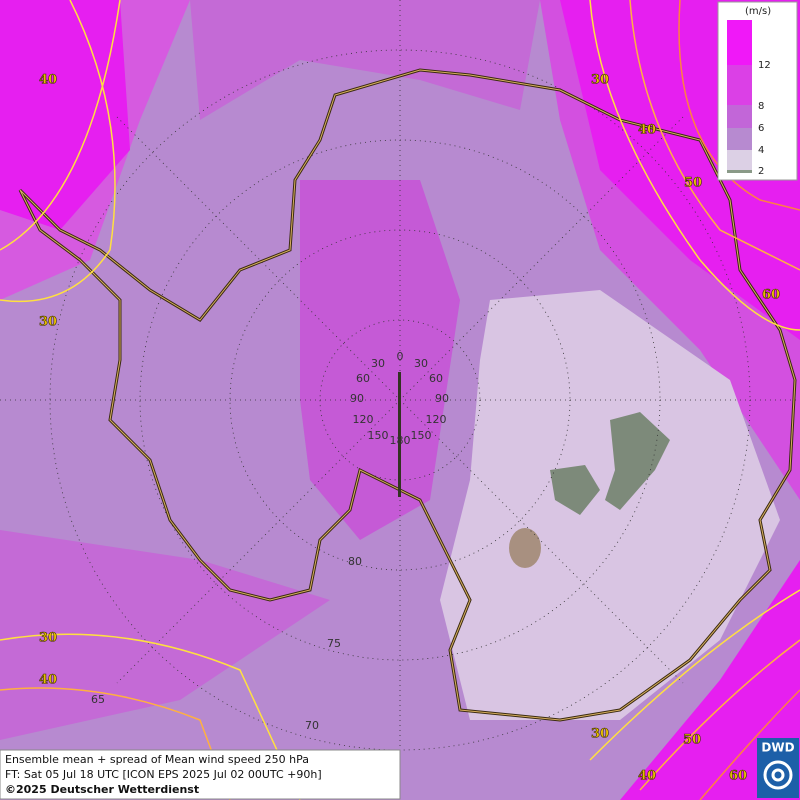 This screenshot has height=800, width=800. I want to click on legend-level: 12, so click(764, 65).